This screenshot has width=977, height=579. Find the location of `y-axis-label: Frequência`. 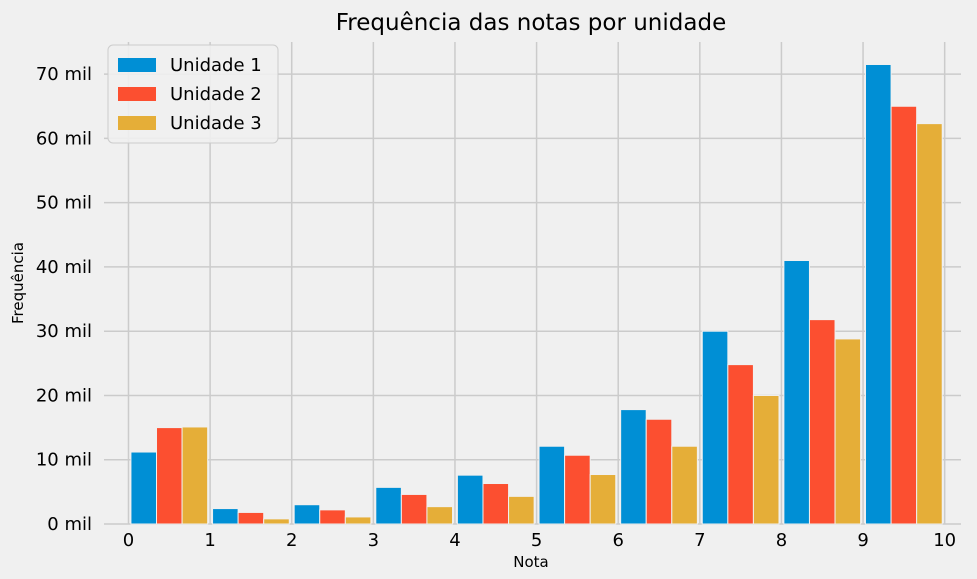

y-axis-label: Frequência is located at coordinates (18, 283).